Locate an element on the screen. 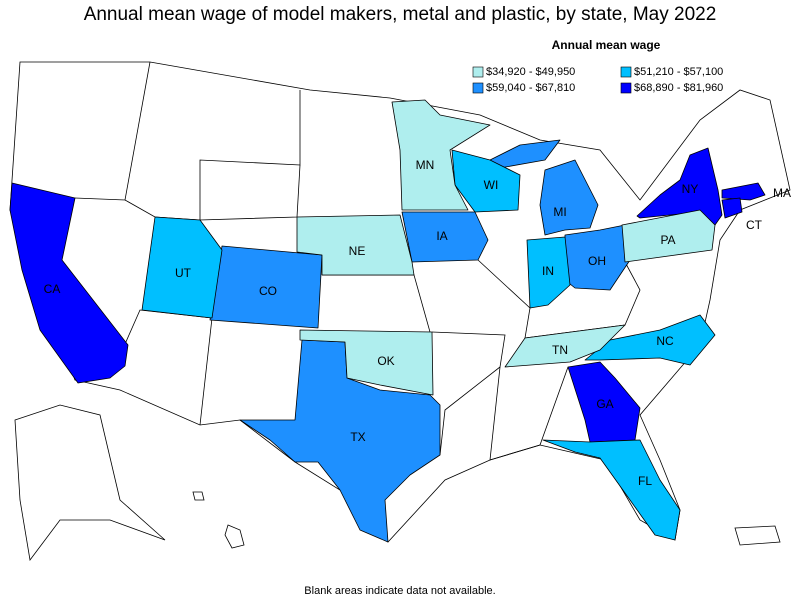  state-label: OK is located at coordinates (385, 361).